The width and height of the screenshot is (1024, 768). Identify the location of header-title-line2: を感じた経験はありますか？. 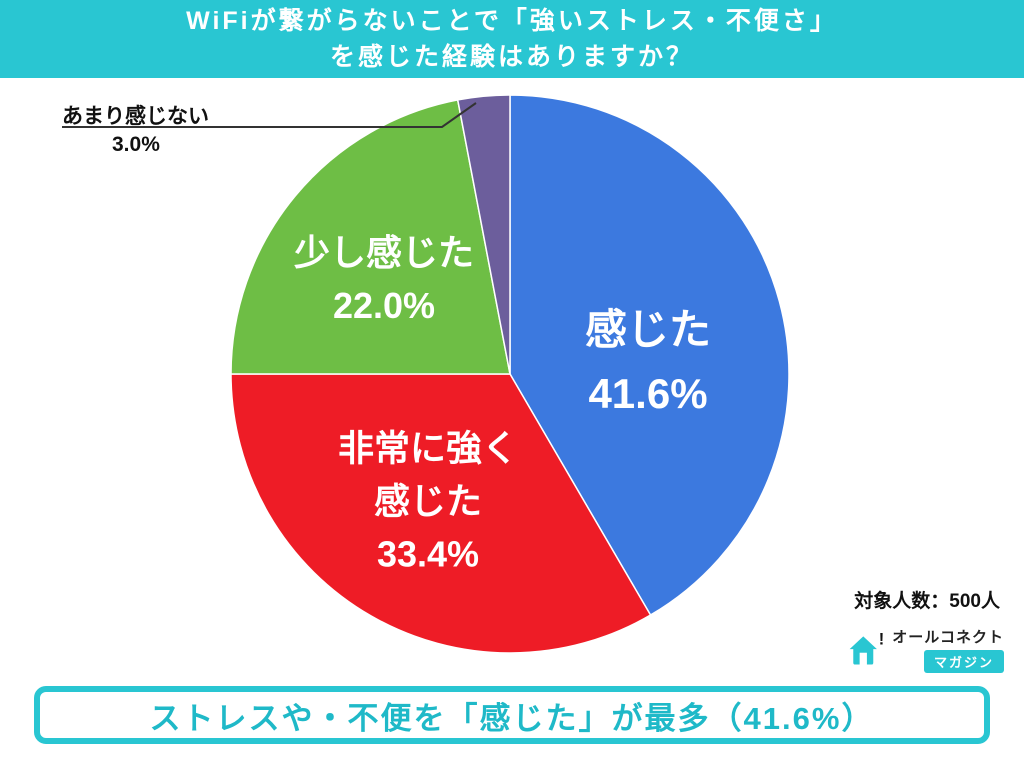
(511, 57).